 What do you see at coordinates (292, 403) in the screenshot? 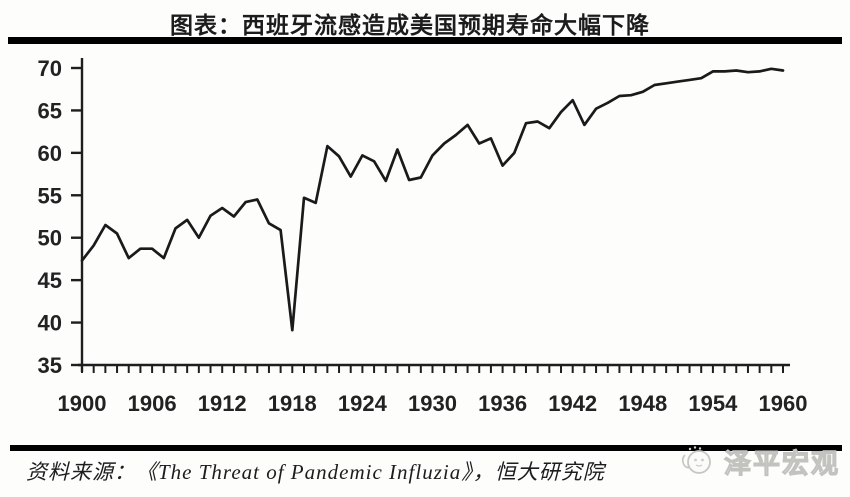
I see `svg-text: 1918` at bounding box center [292, 403].